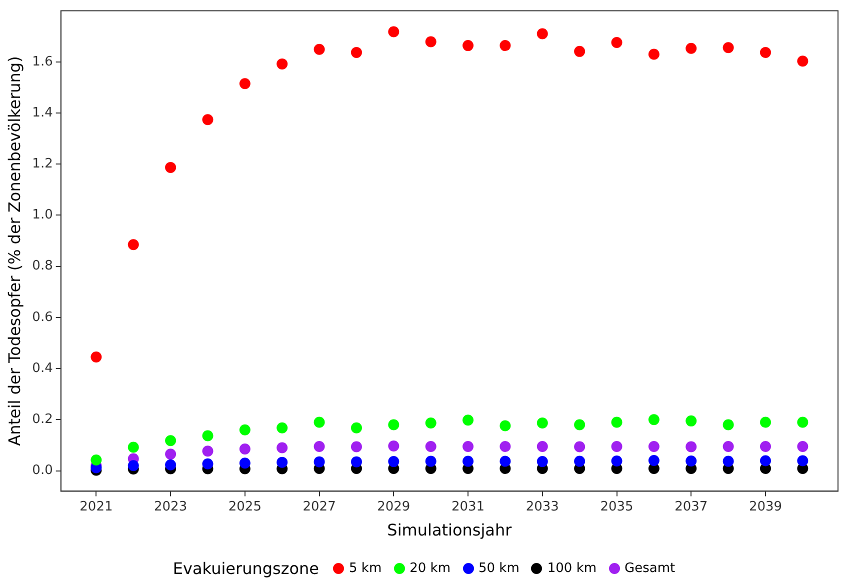  I want to click on y-tick-label: 1.2, so click(42, 164).